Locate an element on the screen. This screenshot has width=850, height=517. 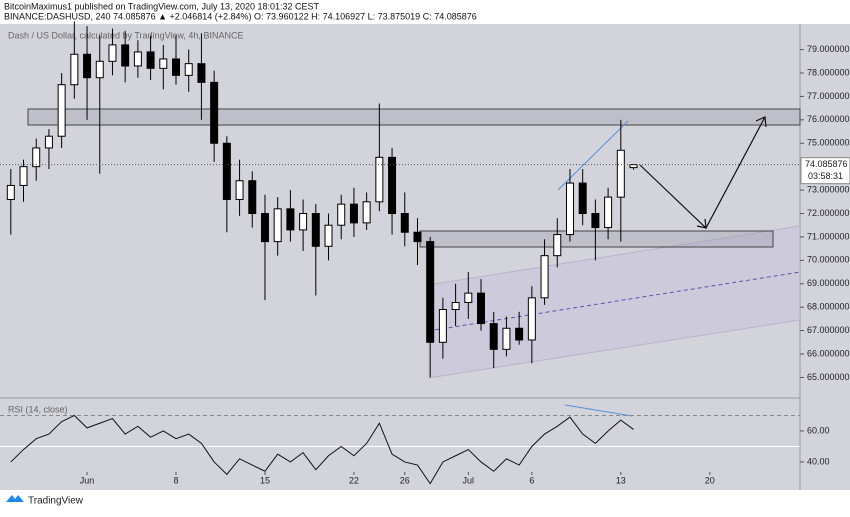
y-tick-label: 77.000000 is located at coordinates (828, 96).